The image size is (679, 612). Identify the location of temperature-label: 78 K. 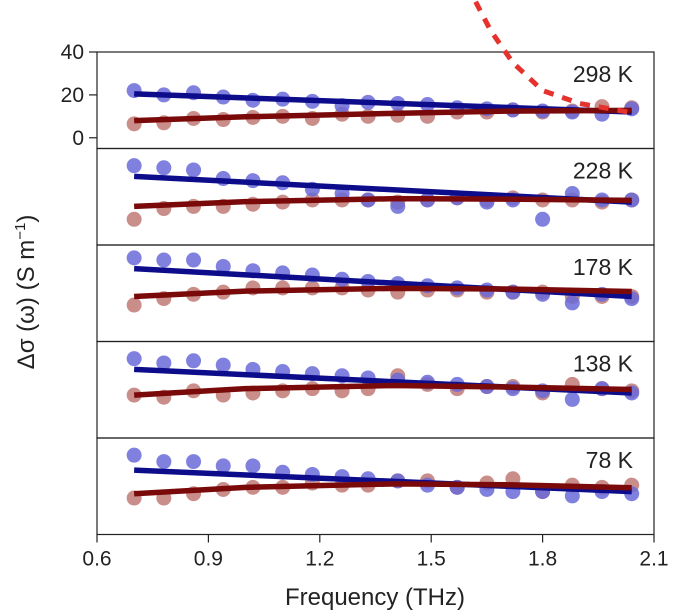
(610, 460).